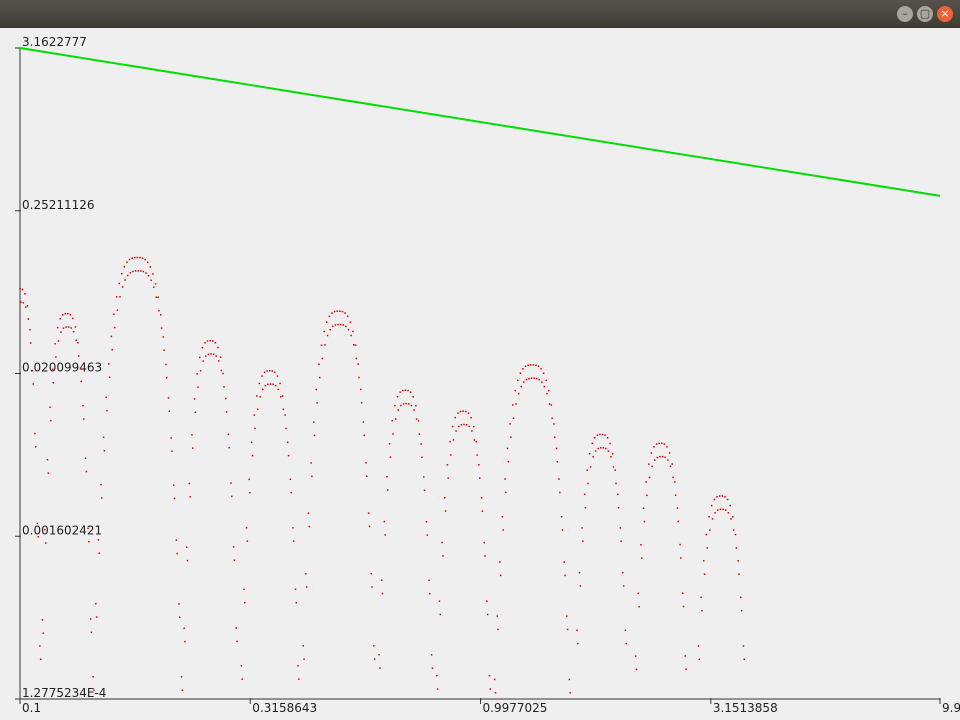 The height and width of the screenshot is (720, 960). I want to click on close-icon: ×, so click(945, 14).